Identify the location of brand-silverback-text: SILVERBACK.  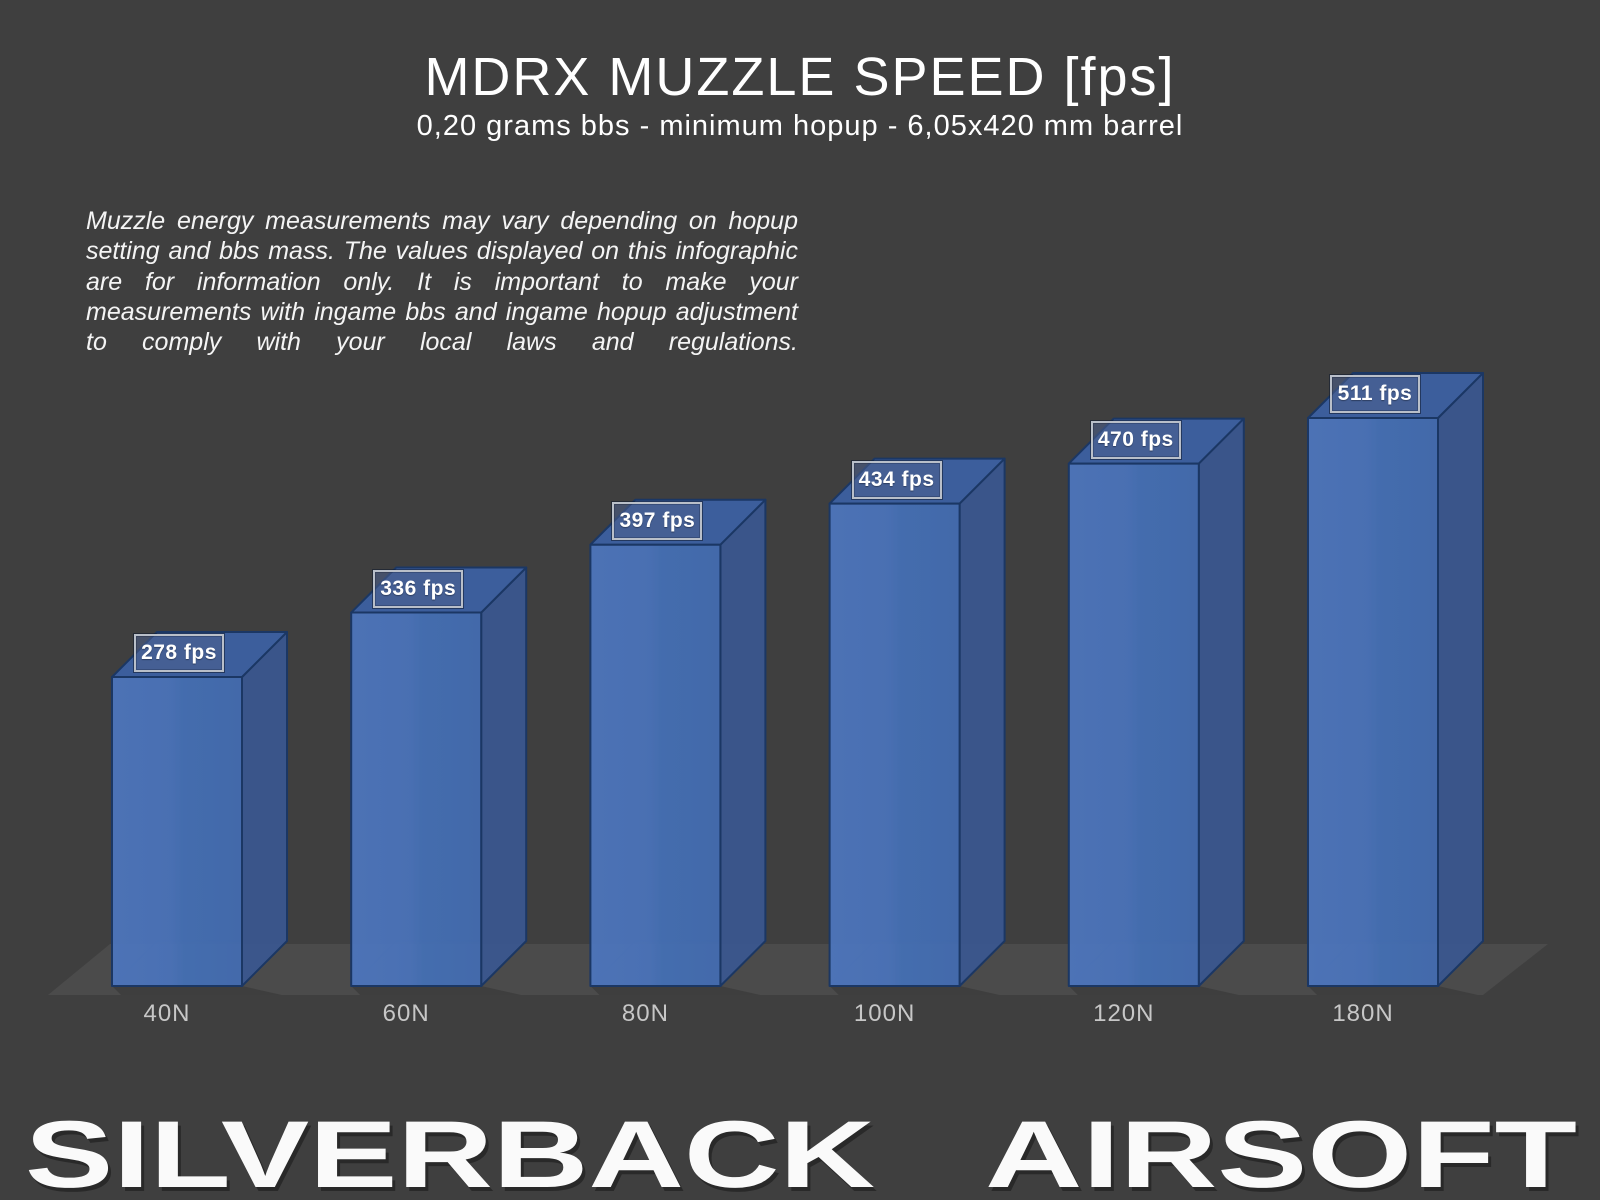
(450, 1151).